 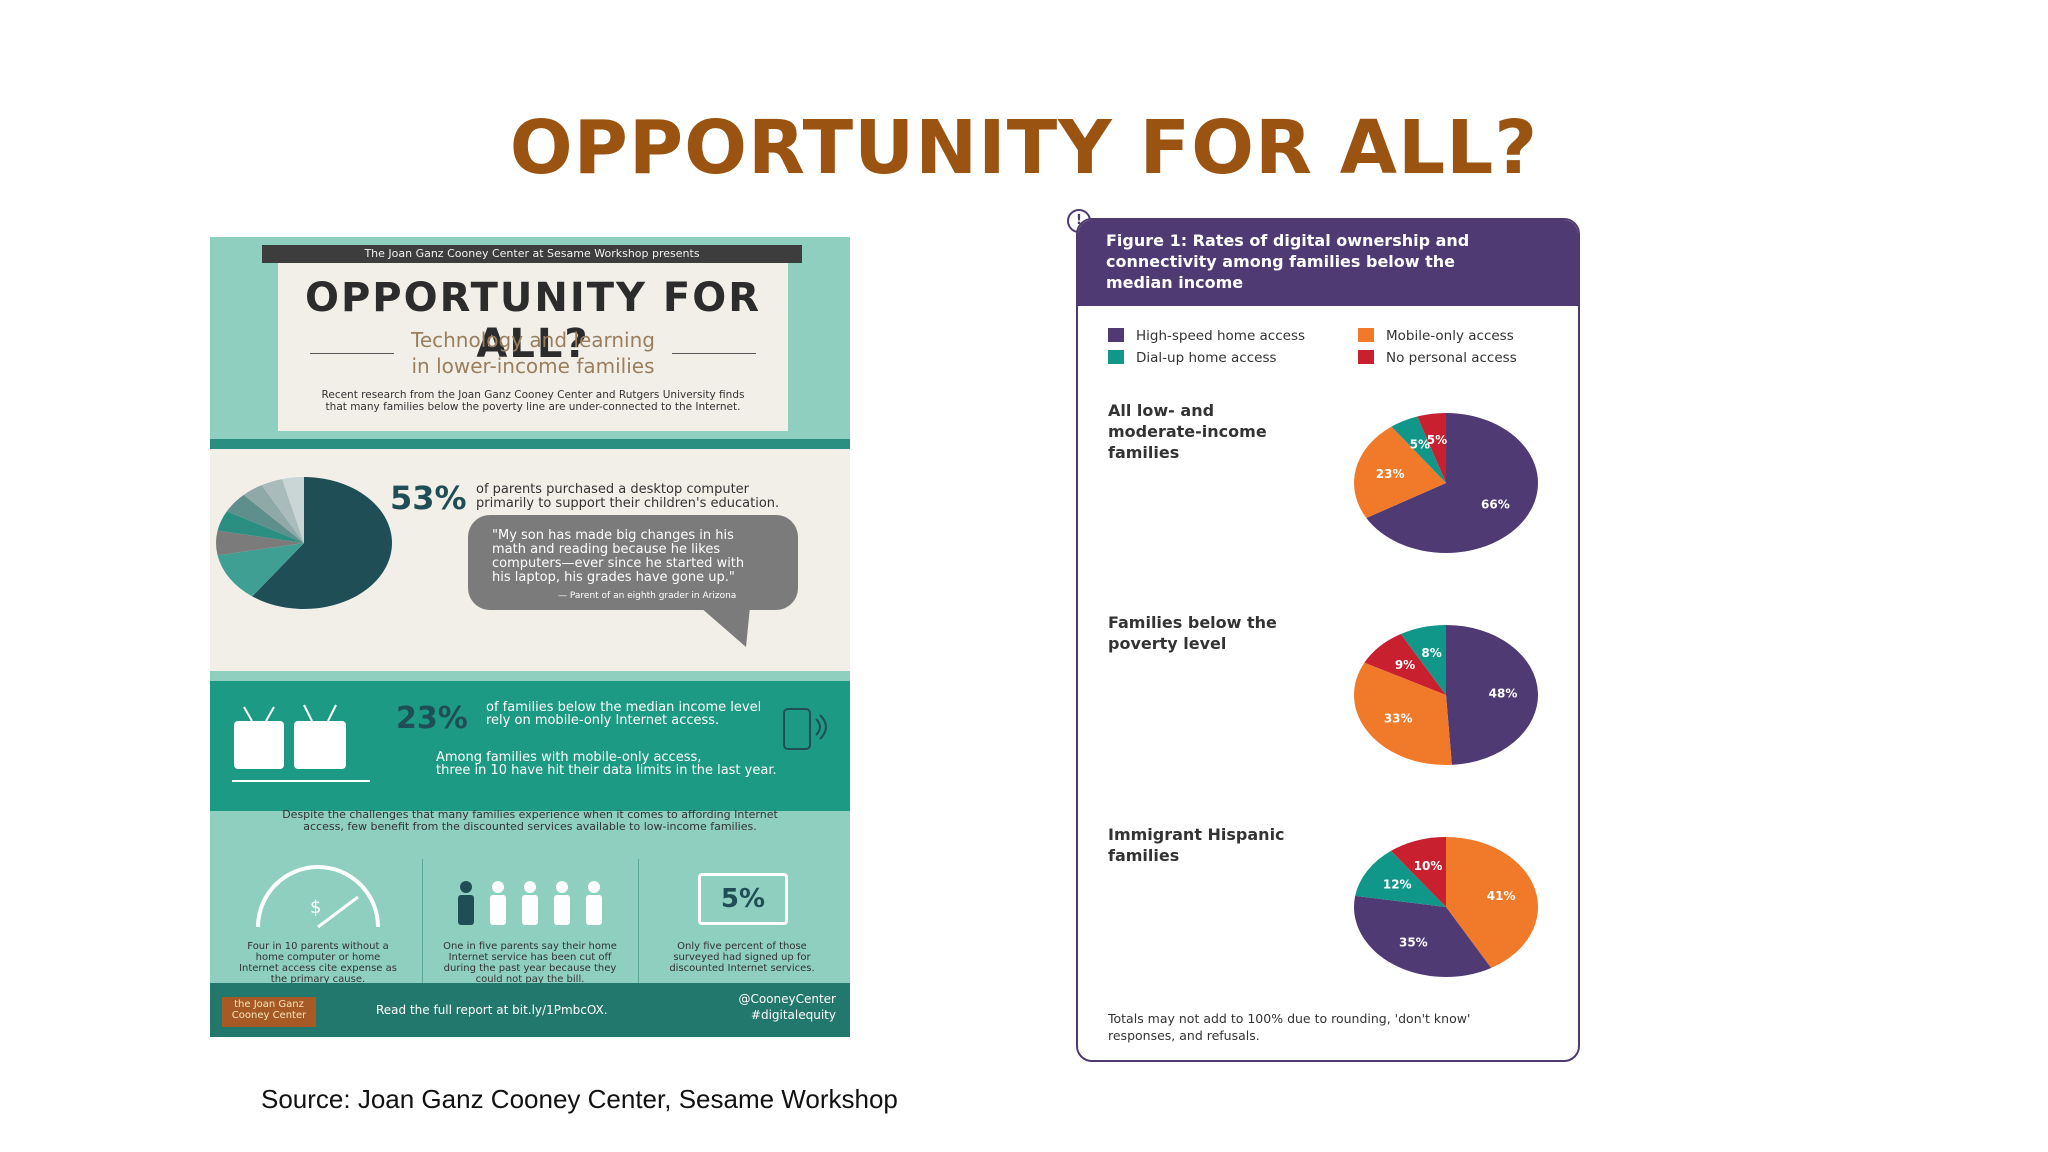 I want to click on legend-item-mobile-only: Mobile-only access, so click(x=1436, y=336).